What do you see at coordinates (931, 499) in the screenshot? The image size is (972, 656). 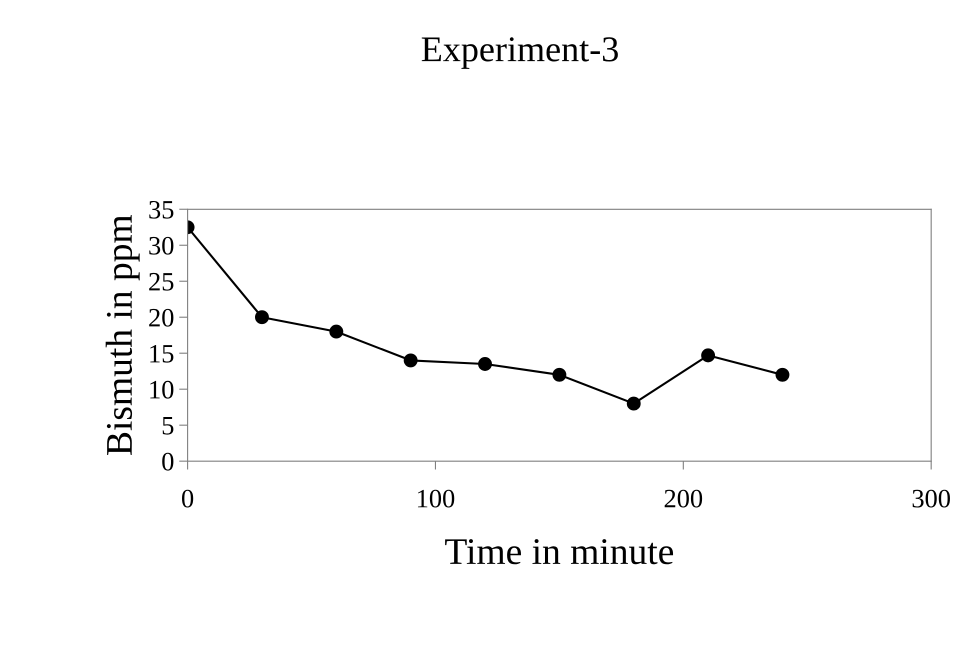 I see `x-tick-label: 300` at bounding box center [931, 499].